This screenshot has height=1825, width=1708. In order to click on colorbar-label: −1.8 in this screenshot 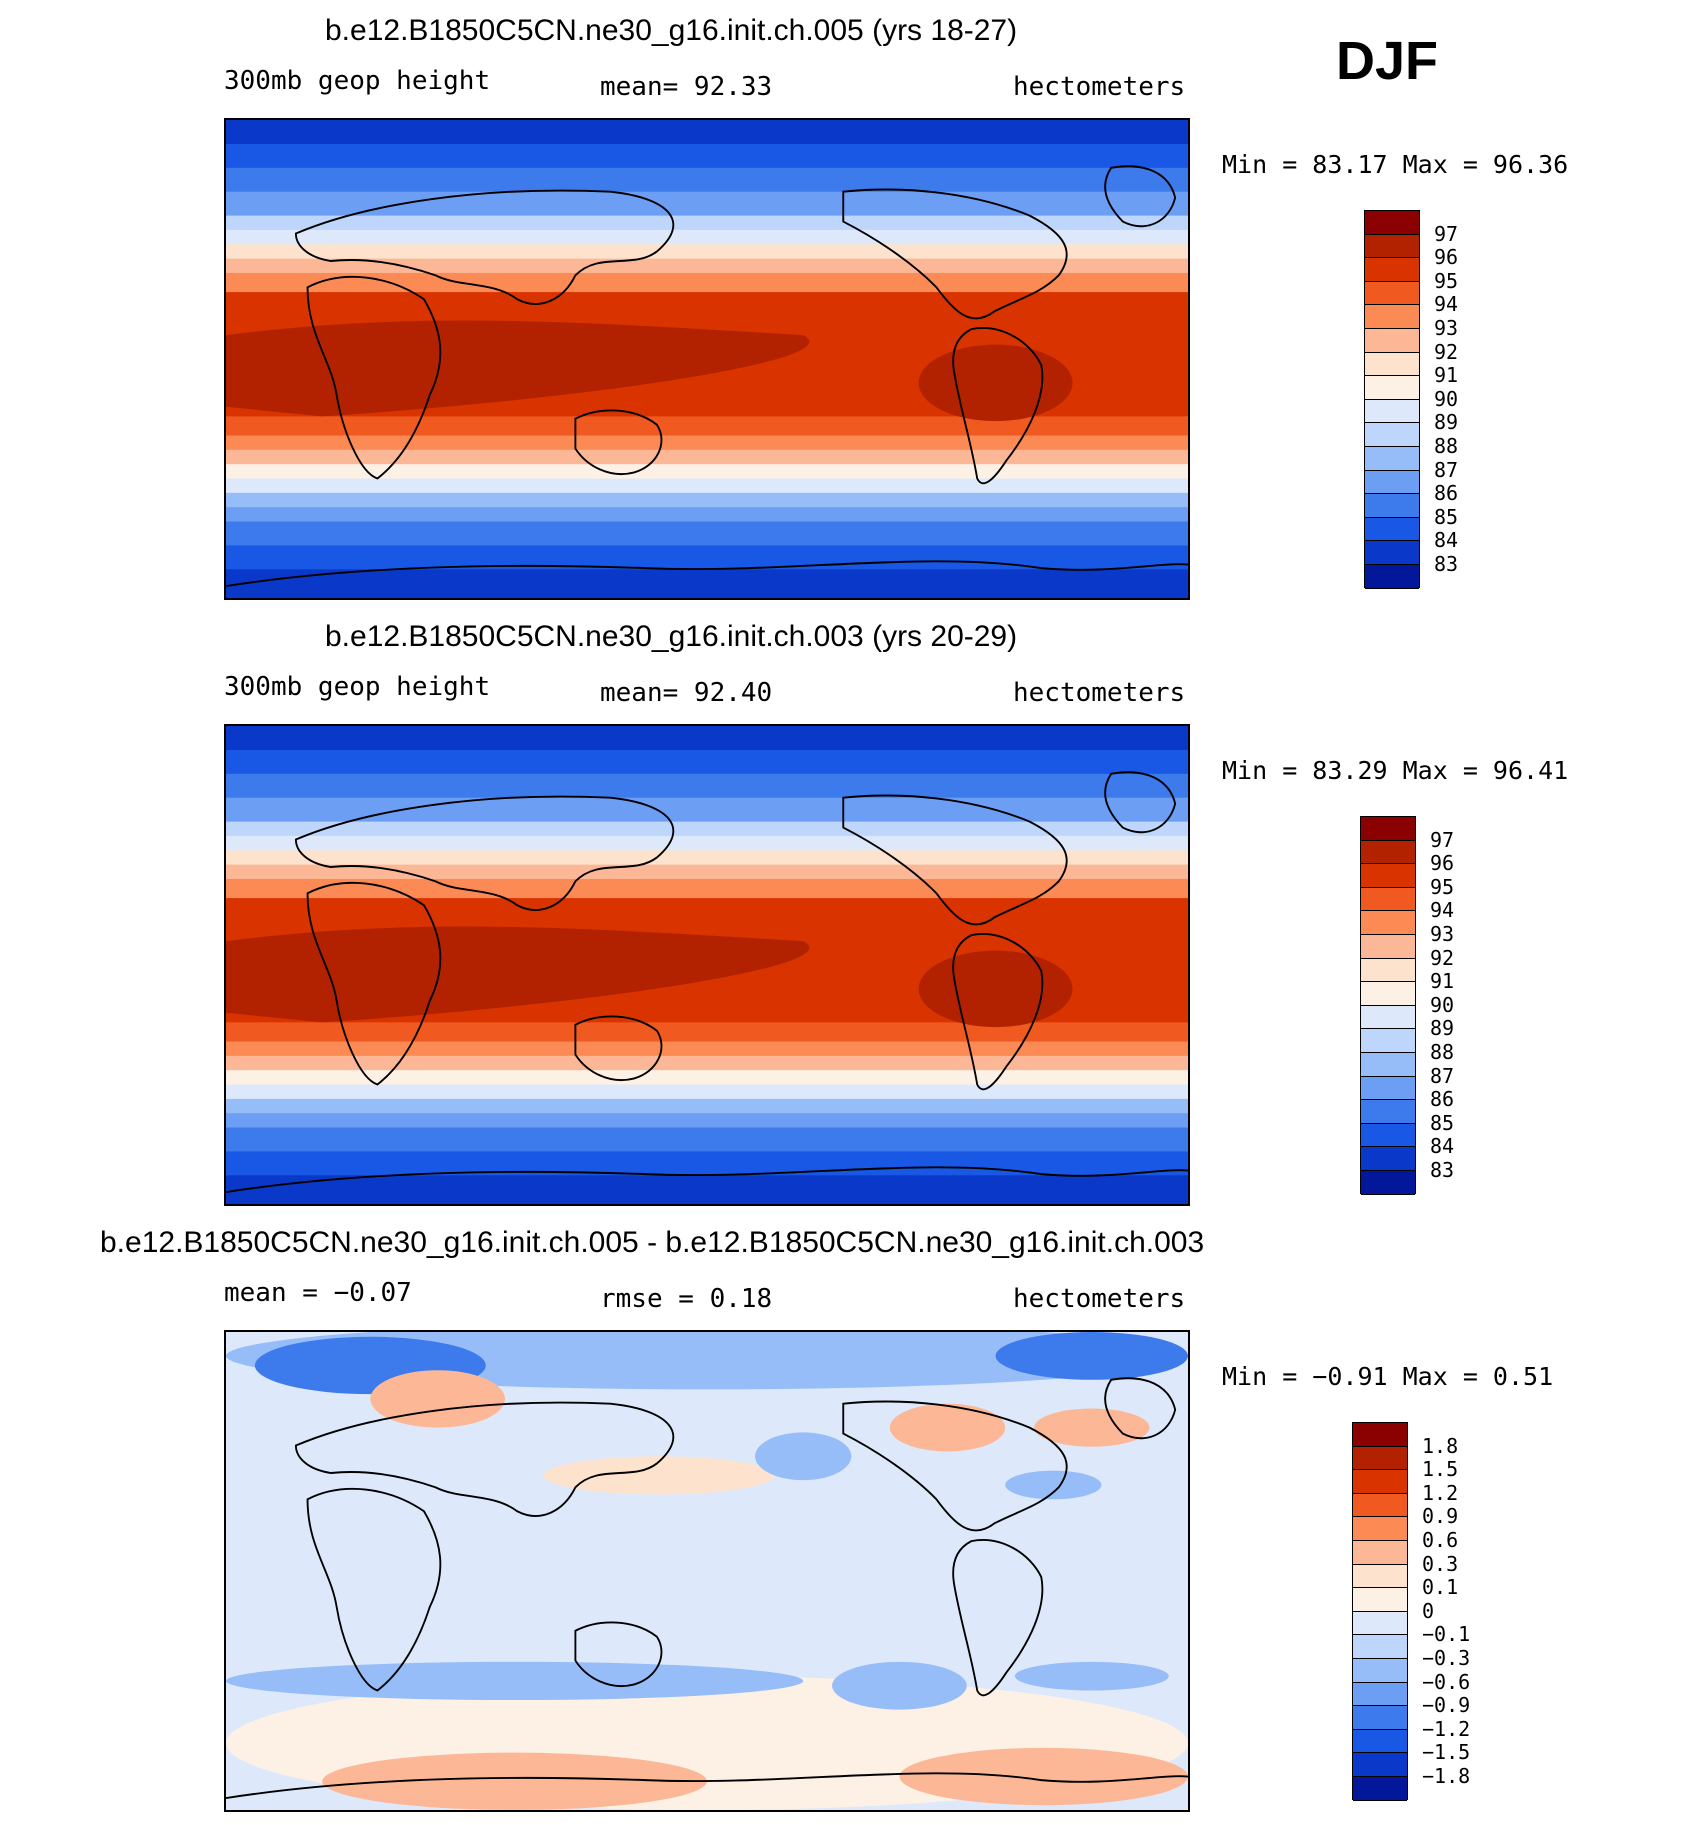, I will do `click(1446, 1776)`.